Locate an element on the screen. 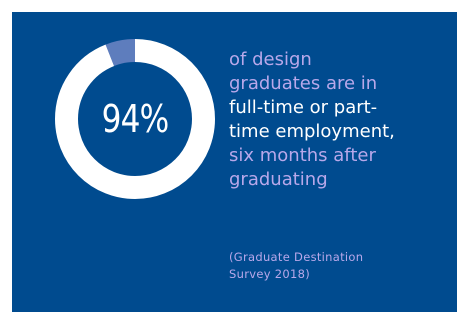  statement-line: graduates are in is located at coordinates (303, 83).